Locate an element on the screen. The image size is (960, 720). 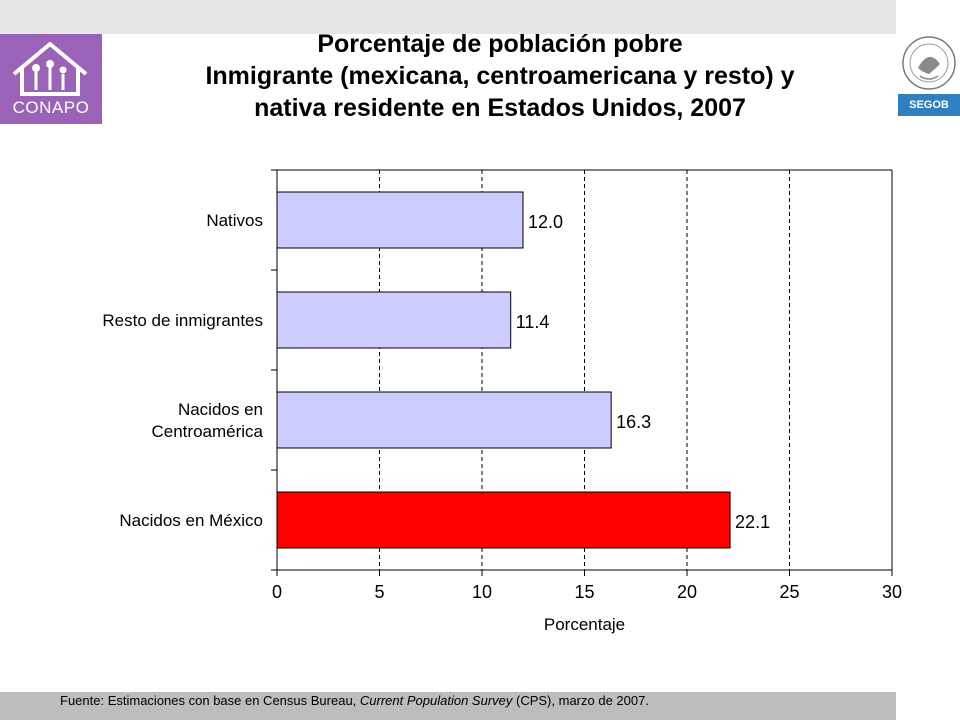
top-bar is located at coordinates (448, 17).